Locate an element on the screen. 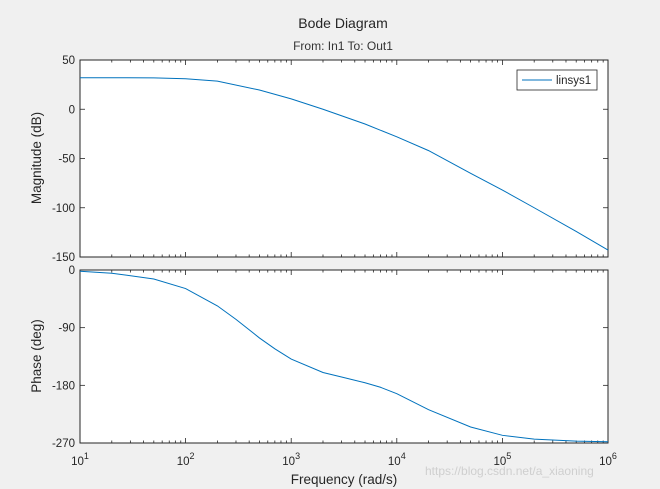 The width and height of the screenshot is (660, 489). chart-subtitle: From: In1 To: Out1 is located at coordinates (343, 46).